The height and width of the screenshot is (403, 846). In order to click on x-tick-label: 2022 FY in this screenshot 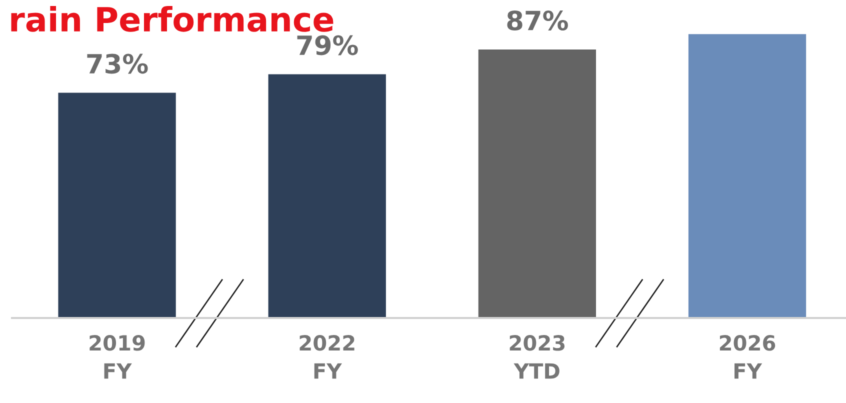, I will do `click(327, 357)`.